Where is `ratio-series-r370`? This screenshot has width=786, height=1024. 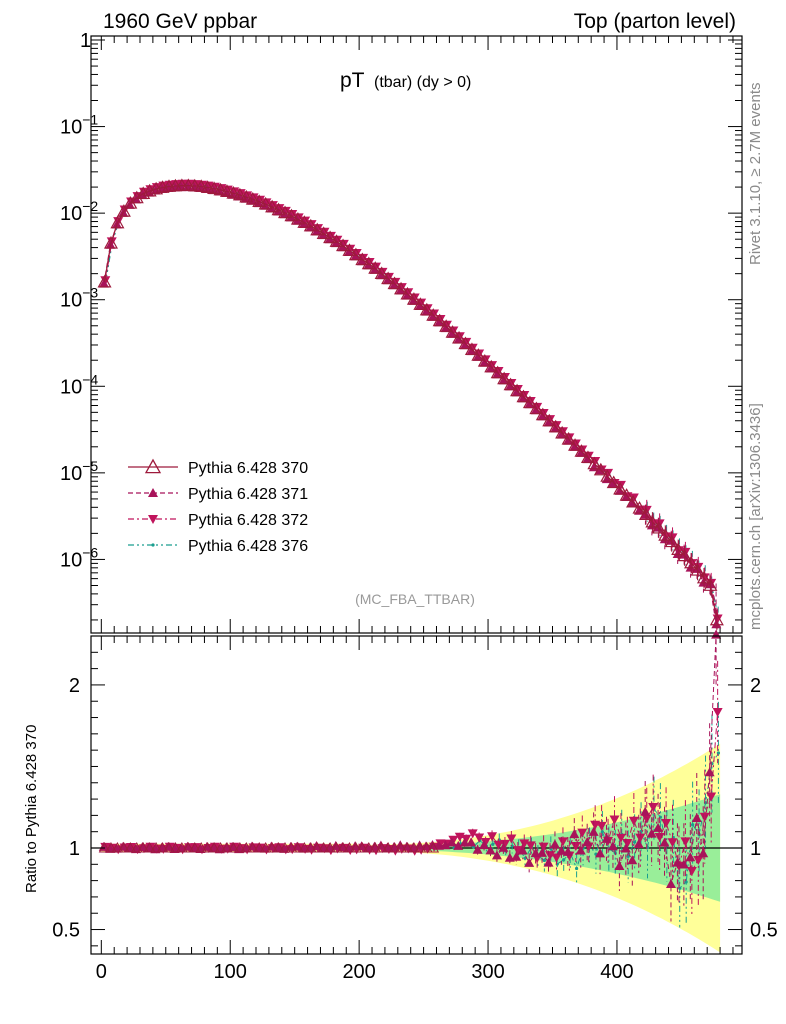
ratio-series-r370 is located at coordinates (269, 847).